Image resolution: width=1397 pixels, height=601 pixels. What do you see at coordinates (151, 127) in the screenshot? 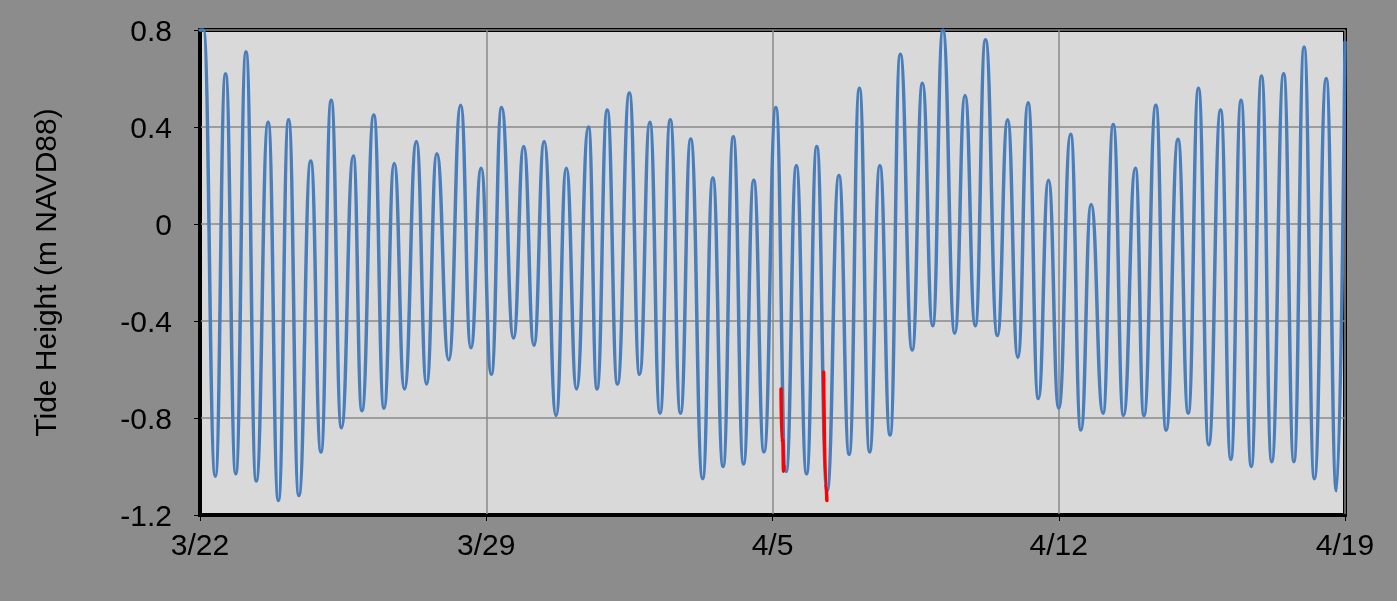
I see `y-tick-label: 0.4` at bounding box center [151, 127].